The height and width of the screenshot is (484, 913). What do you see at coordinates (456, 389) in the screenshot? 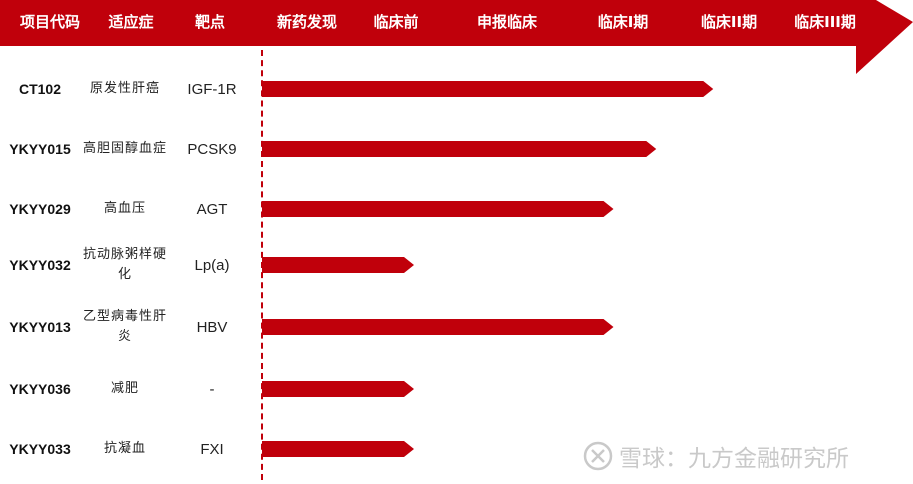
I see `table-row: YKYY036 减肥 -` at bounding box center [456, 389].